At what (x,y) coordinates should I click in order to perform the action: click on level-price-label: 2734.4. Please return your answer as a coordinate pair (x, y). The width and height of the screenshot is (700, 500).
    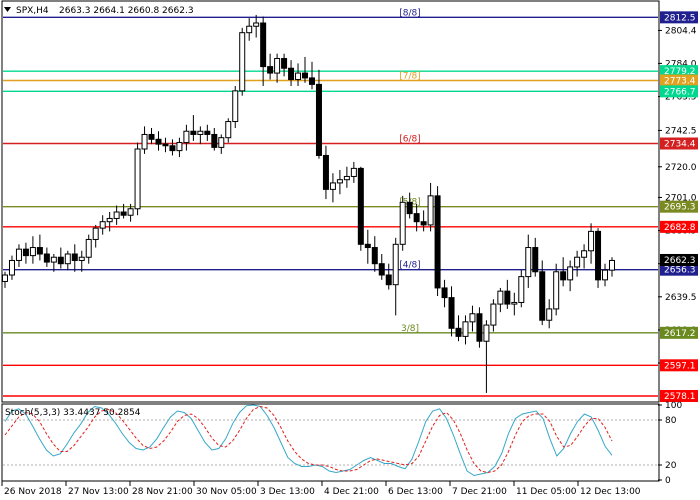
    Looking at the image, I should click on (680, 145).